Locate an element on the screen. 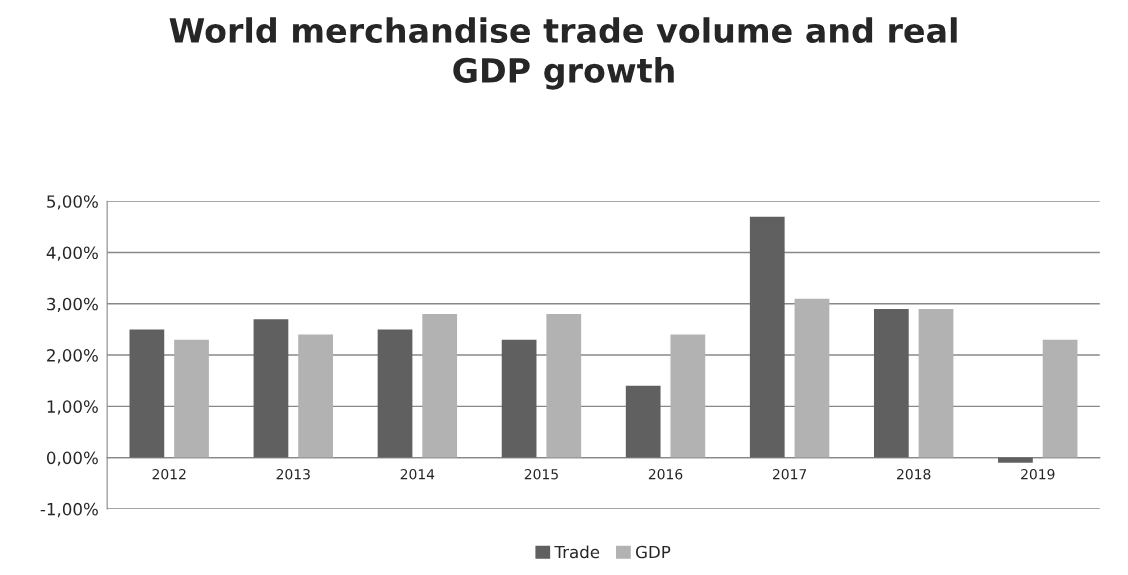 This screenshot has width=1128, height=575. y-tick-label: 5,00% is located at coordinates (72, 202).